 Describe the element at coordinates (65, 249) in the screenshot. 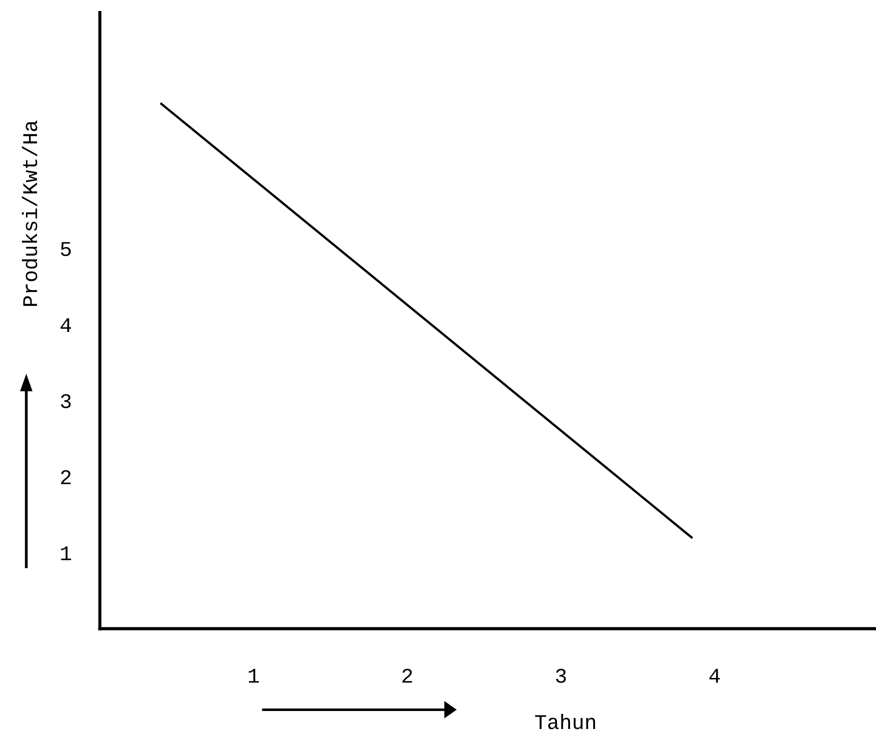

I see `y-tick-label: 5` at that location.